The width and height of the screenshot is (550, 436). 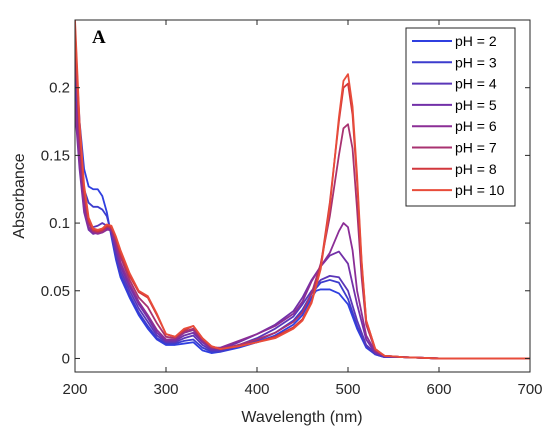 What do you see at coordinates (476, 169) in the screenshot?
I see `legend-label-7: pH = 8` at bounding box center [476, 169].